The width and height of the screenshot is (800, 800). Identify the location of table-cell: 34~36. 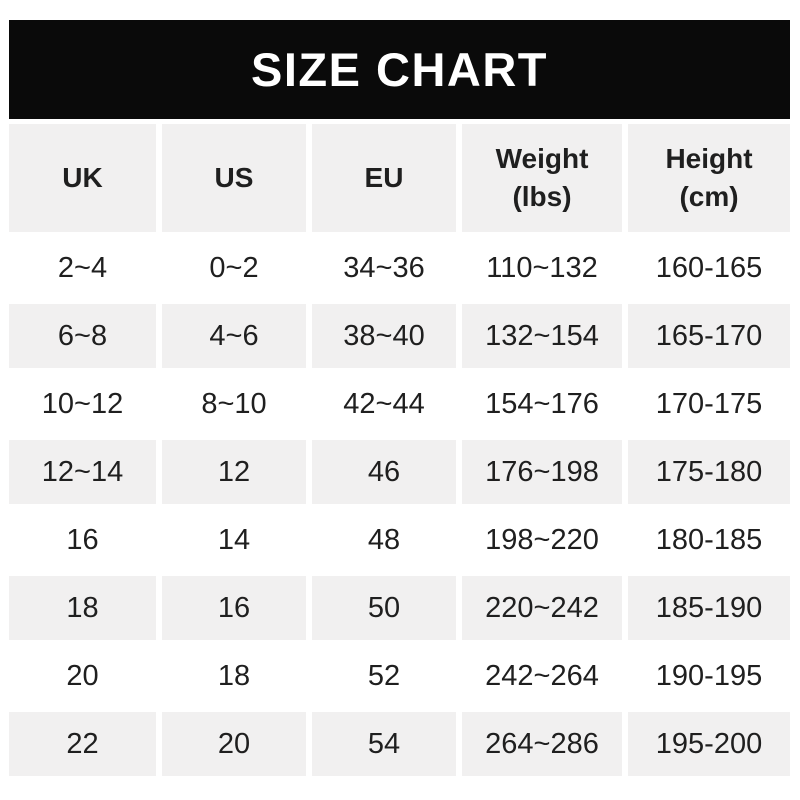
(384, 267).